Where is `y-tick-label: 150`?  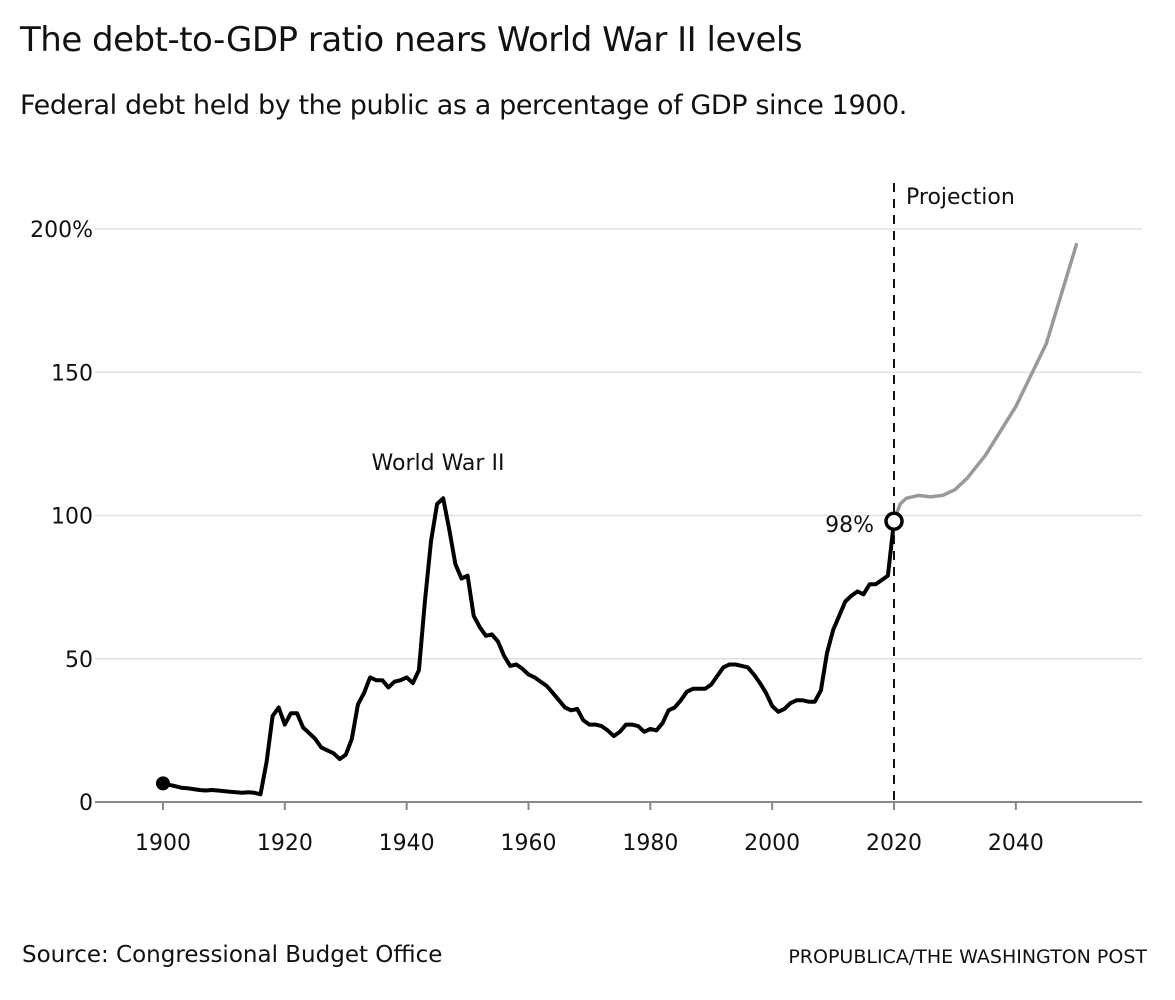
y-tick-label: 150 is located at coordinates (72, 373).